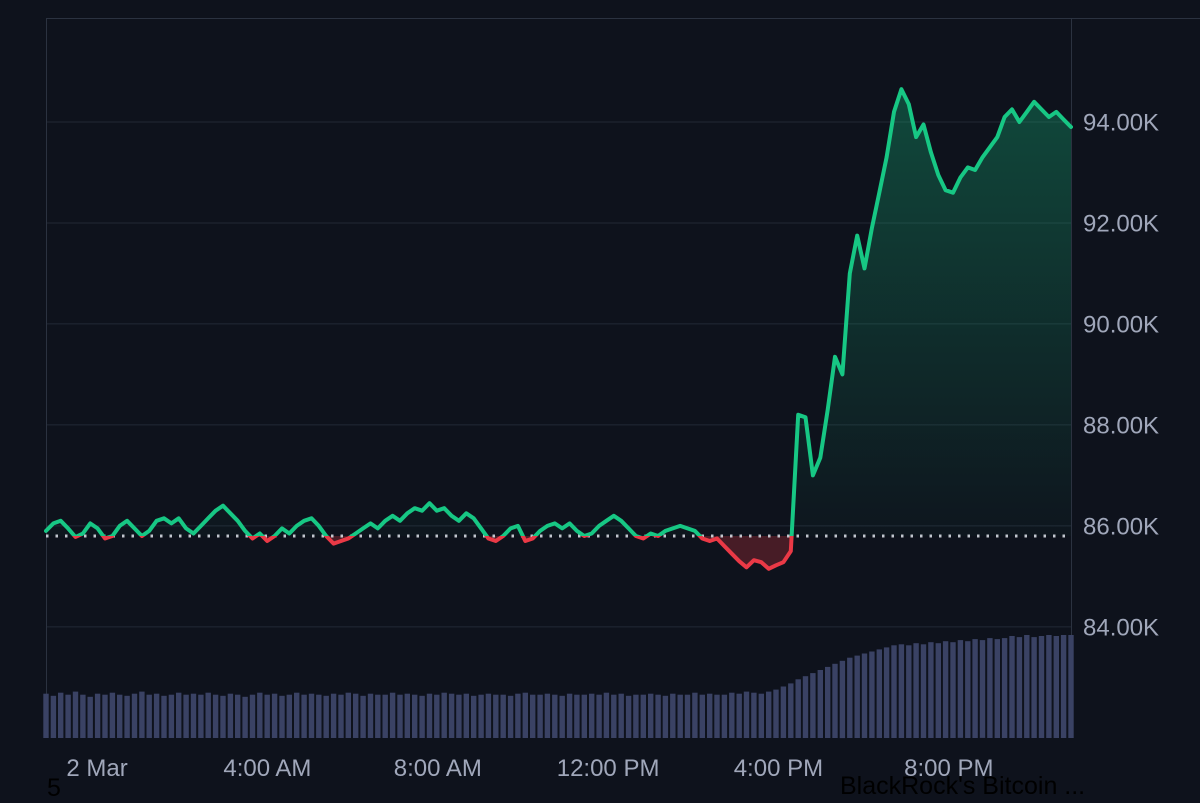 The image size is (1200, 803). What do you see at coordinates (558, 687) in the screenshot?
I see `volume-bars` at bounding box center [558, 687].